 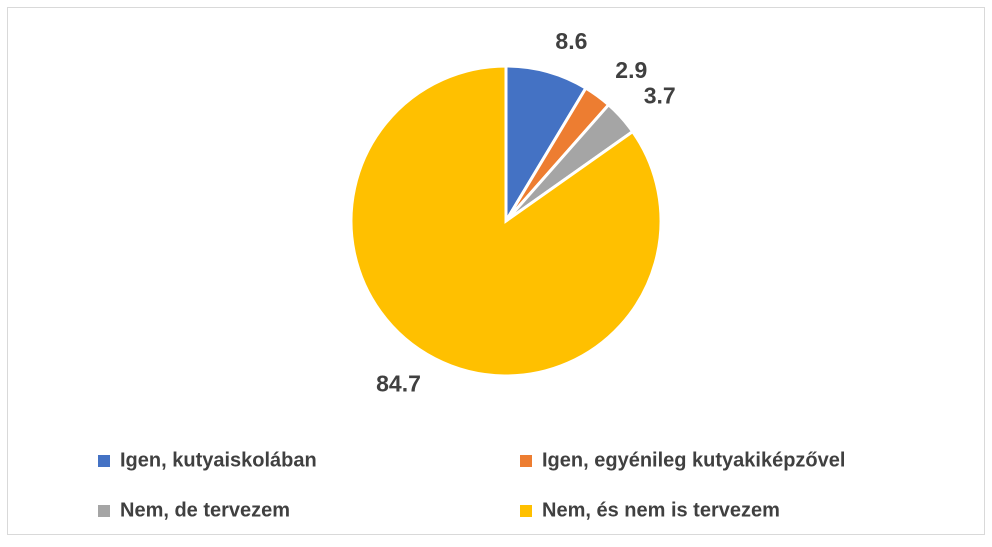 I want to click on data-label: 3.7, so click(x=660, y=96).